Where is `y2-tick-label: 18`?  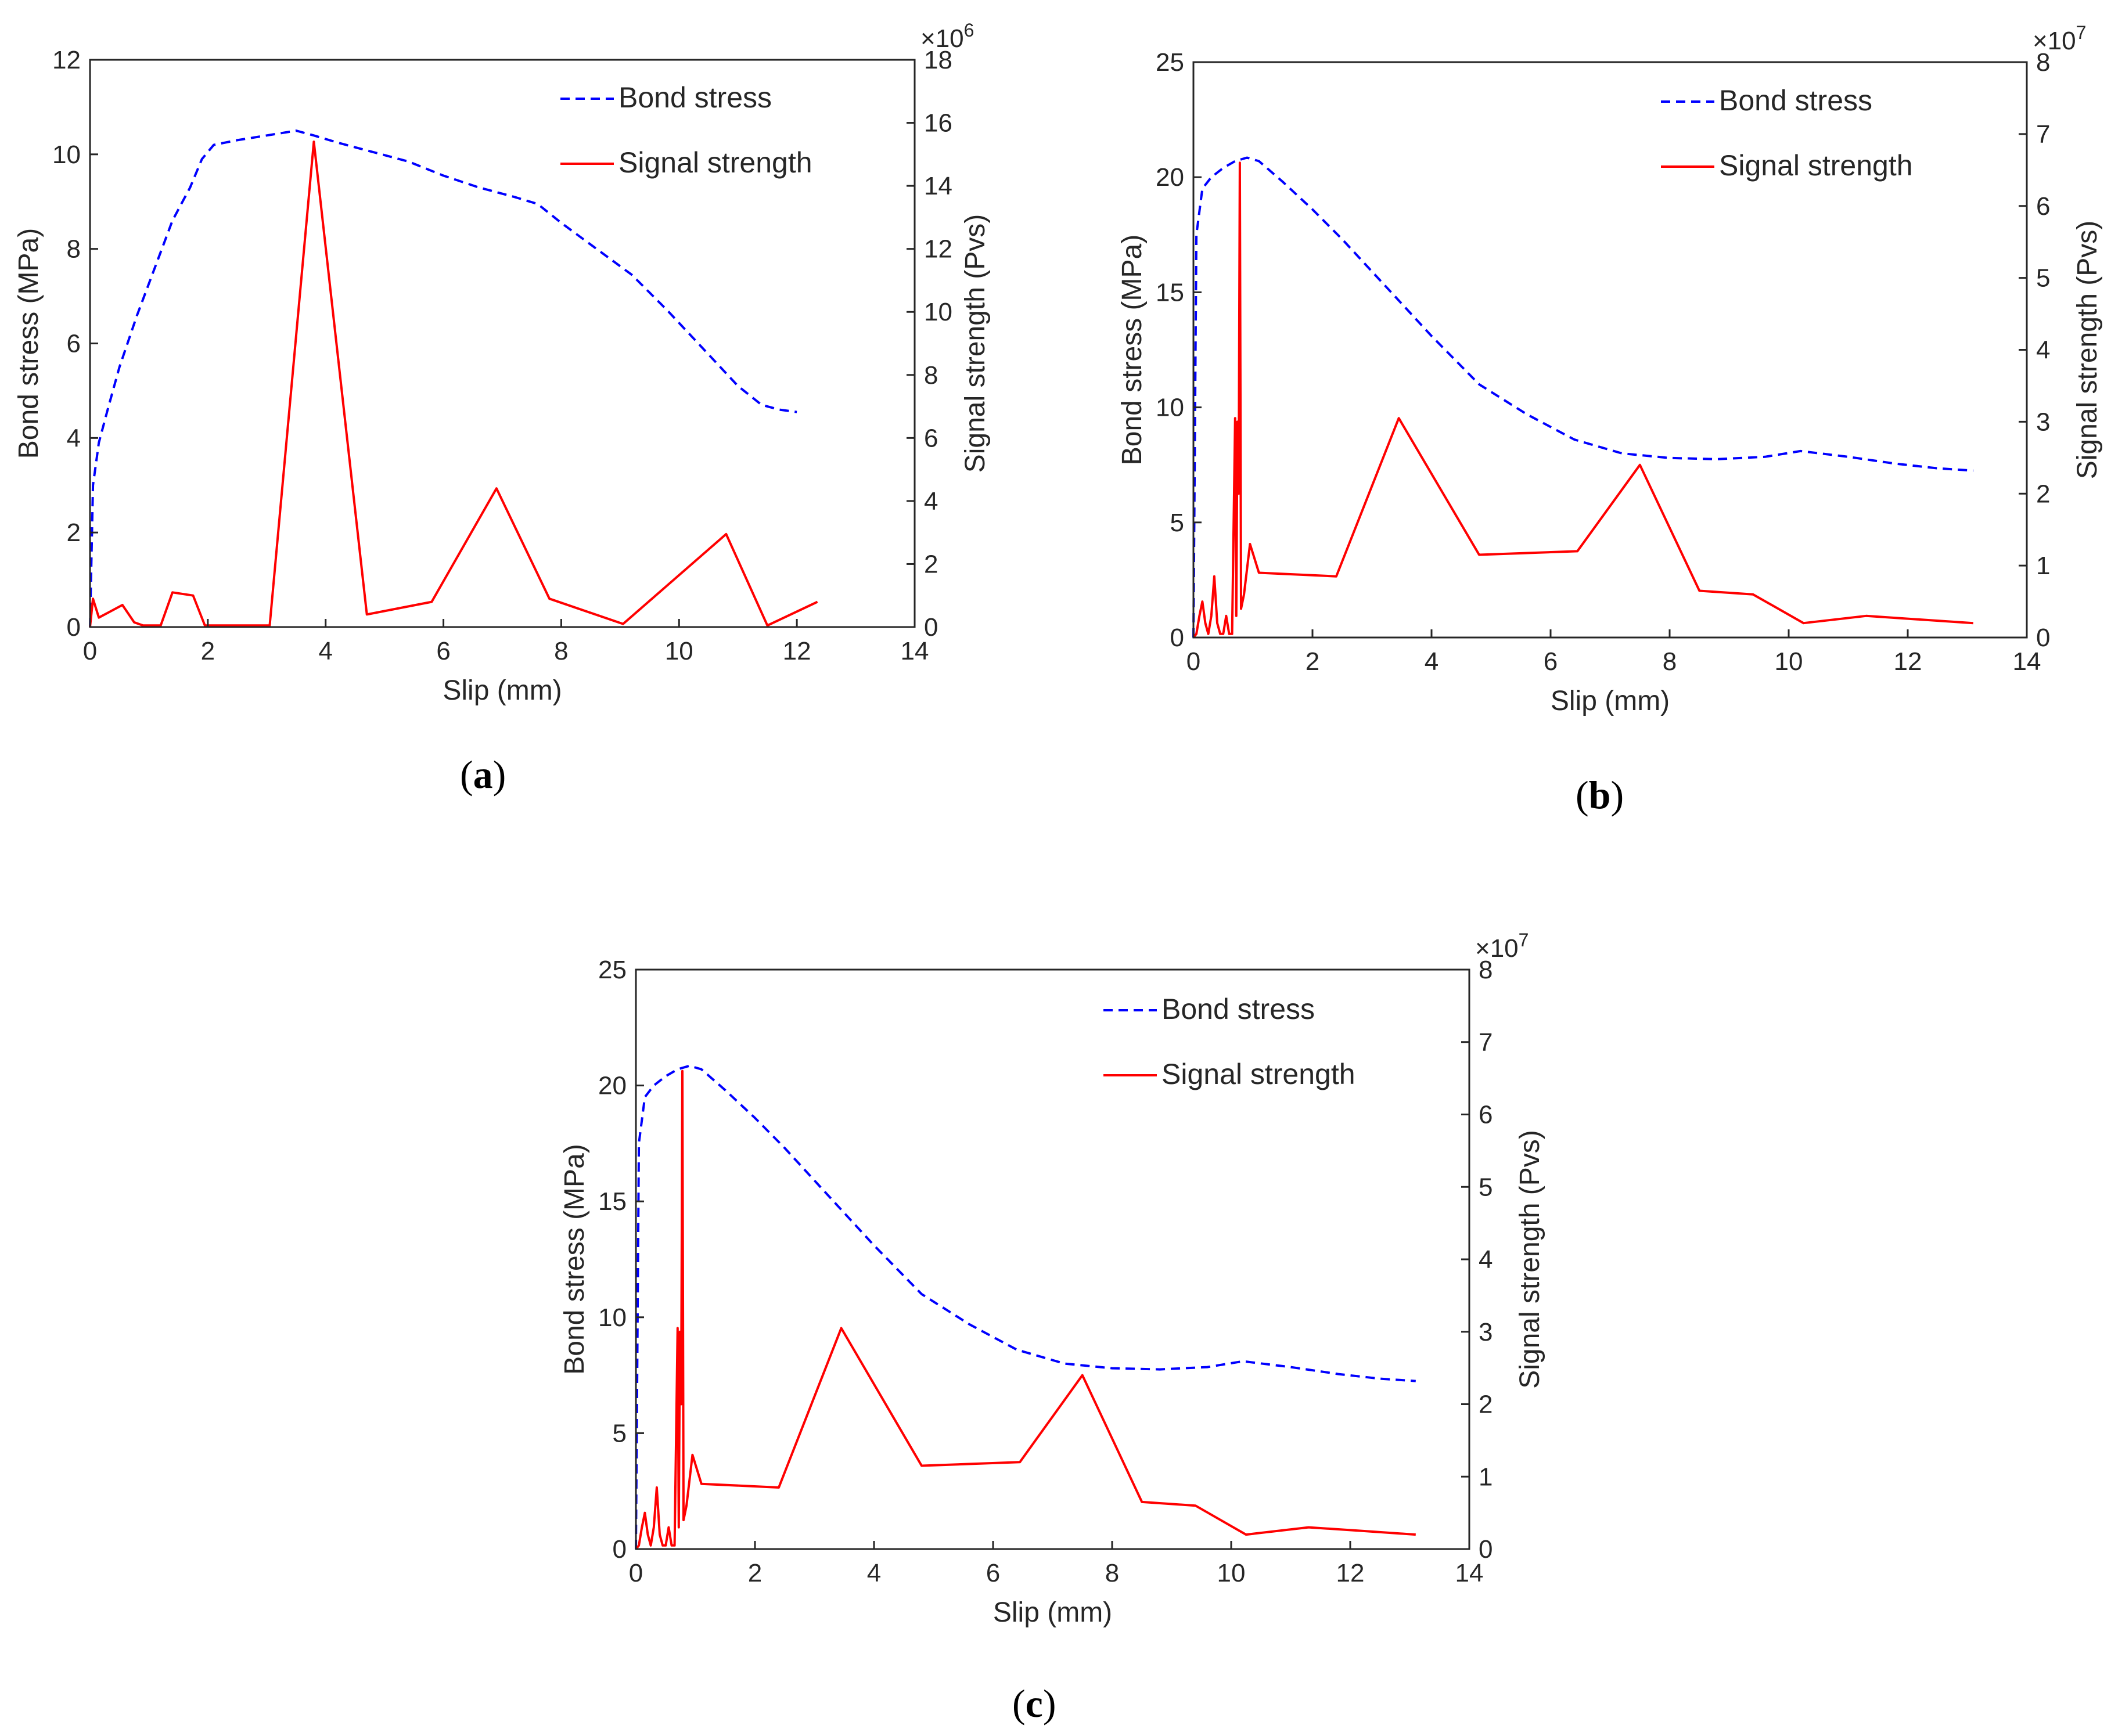 y2-tick-label: 18 is located at coordinates (938, 60).